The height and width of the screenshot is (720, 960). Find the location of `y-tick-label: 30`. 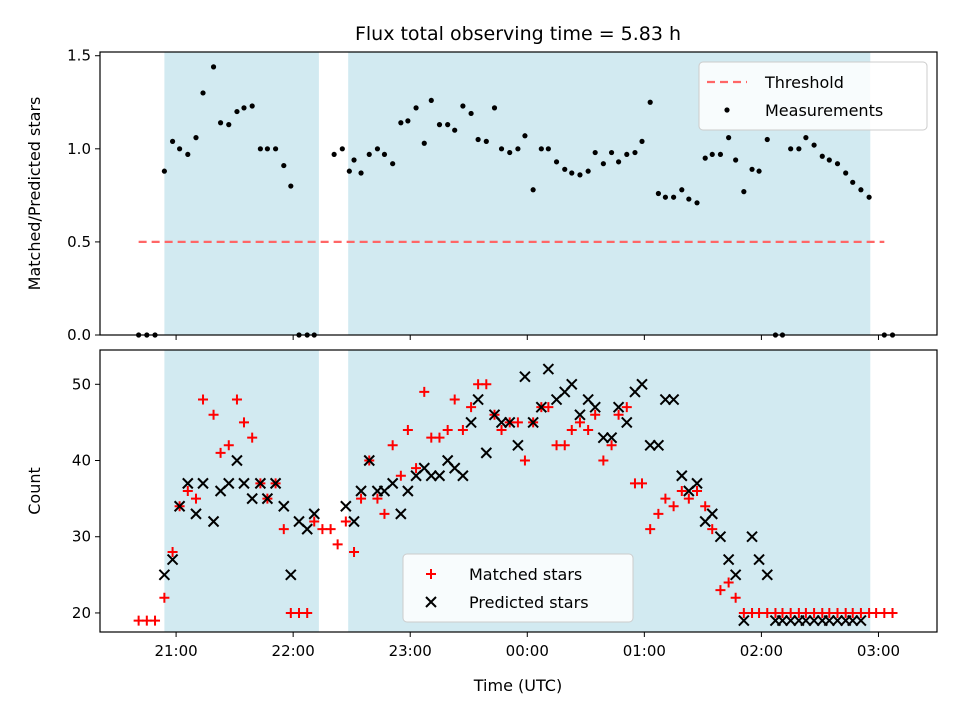

y-tick-label: 30 is located at coordinates (81, 537).